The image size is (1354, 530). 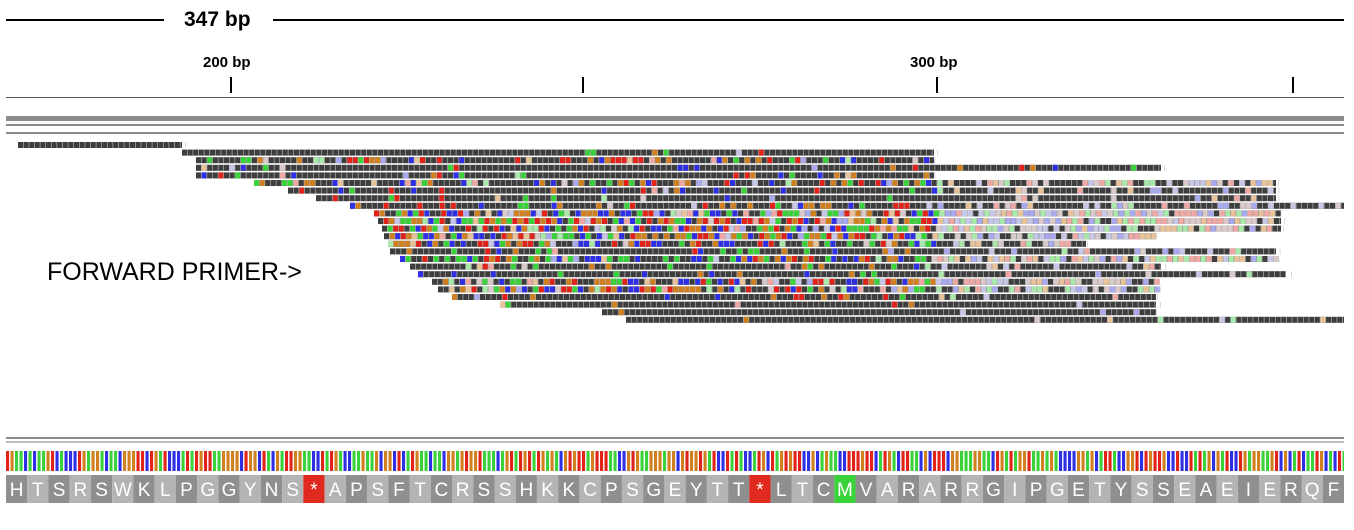 I want to click on amino-acid-letter: W, so click(x=123, y=490).